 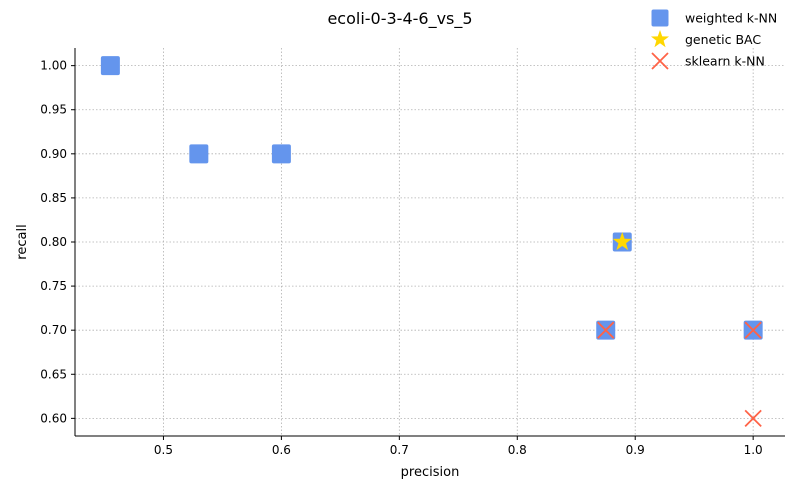 I want to click on legend-marker-sklearn-k-nn, so click(x=660, y=61).